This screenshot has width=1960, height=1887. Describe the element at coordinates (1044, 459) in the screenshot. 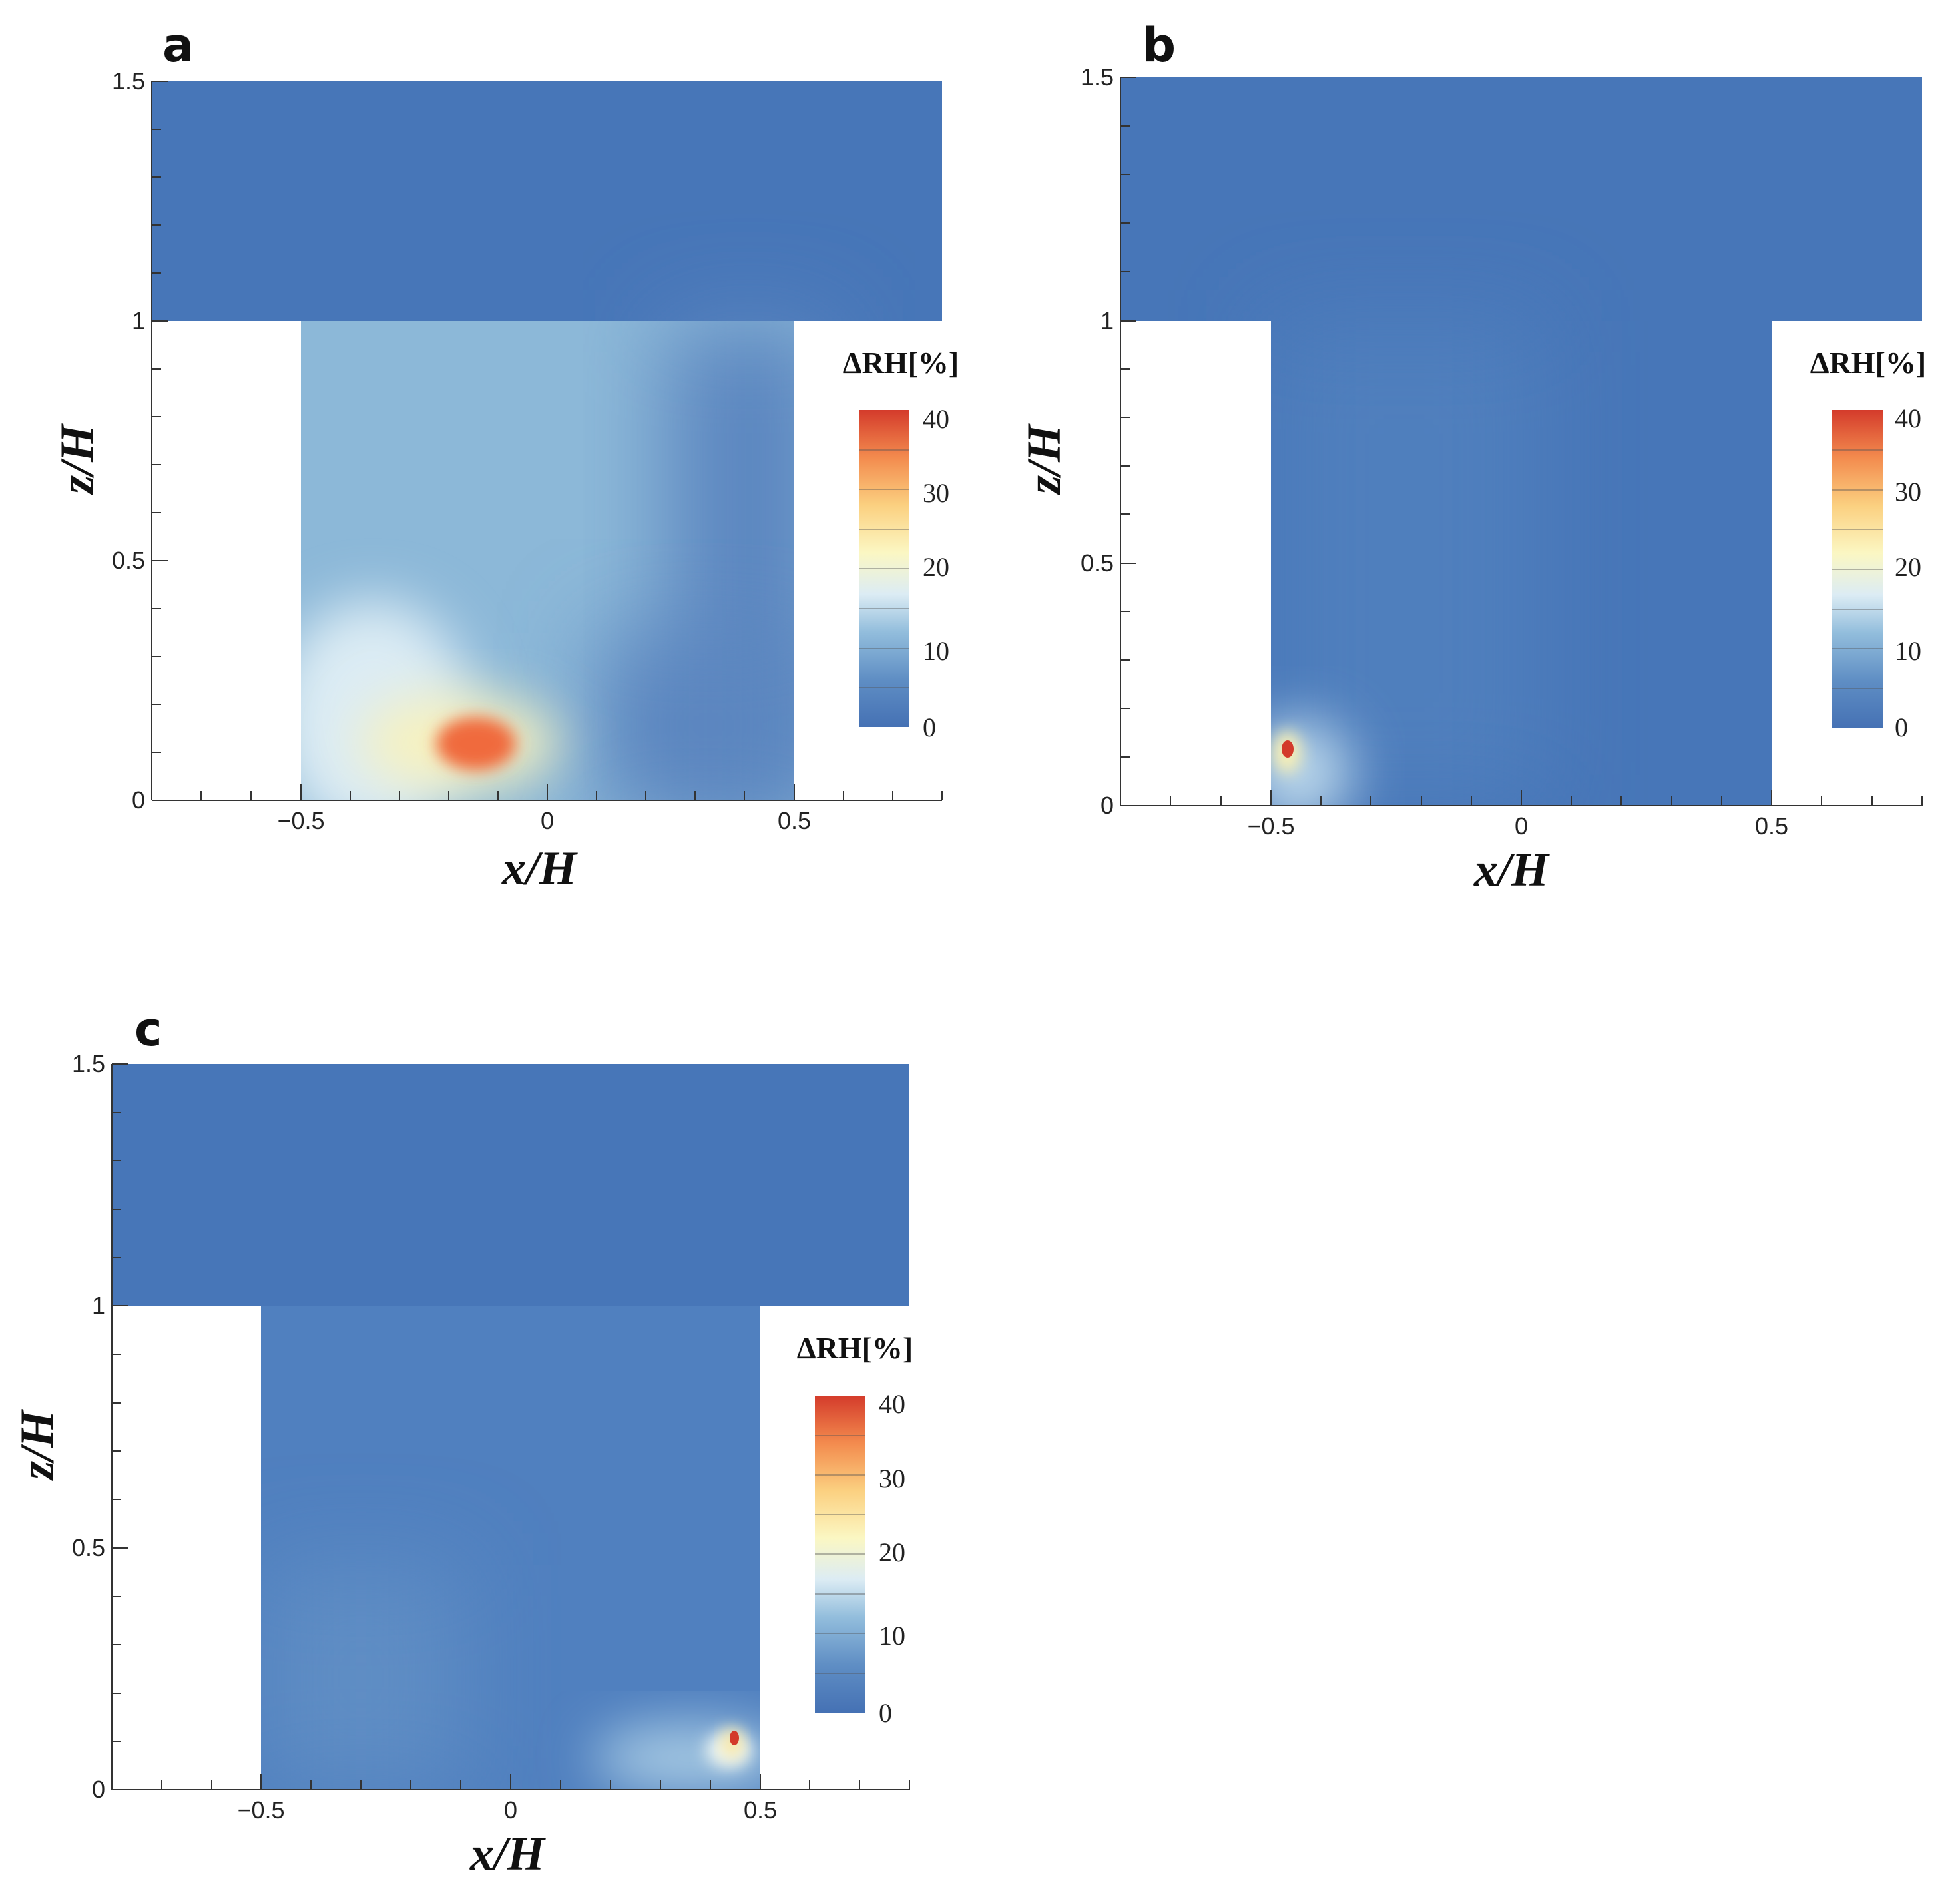

I see `y-axis-title-b: z/H` at that location.